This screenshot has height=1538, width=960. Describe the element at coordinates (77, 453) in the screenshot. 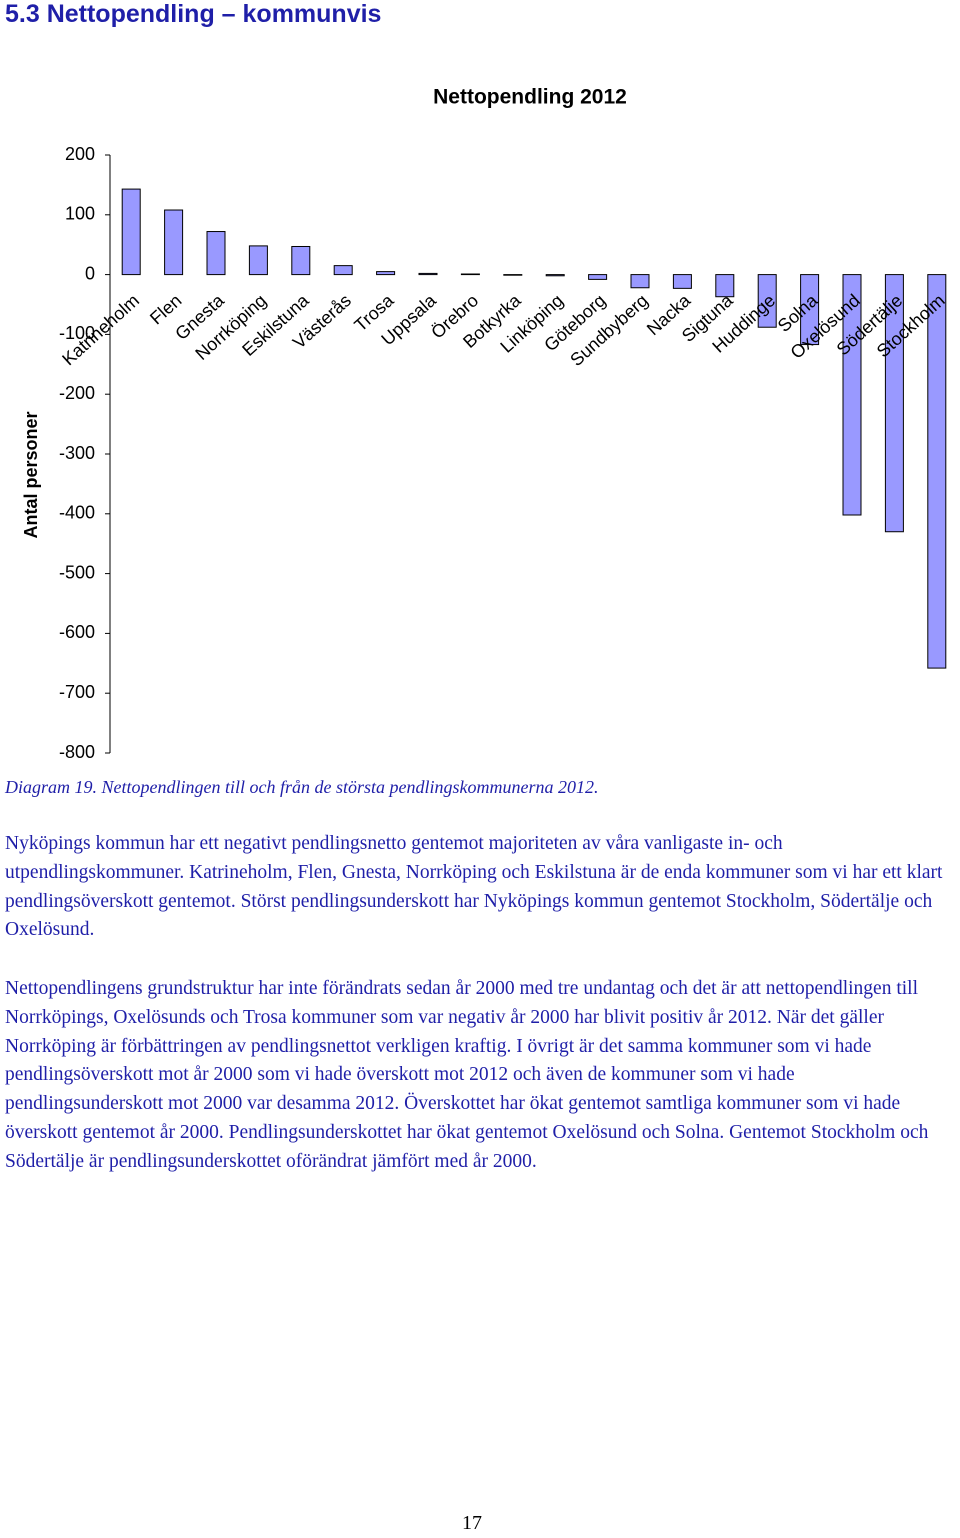

I see `y-tick-label: -300` at that location.